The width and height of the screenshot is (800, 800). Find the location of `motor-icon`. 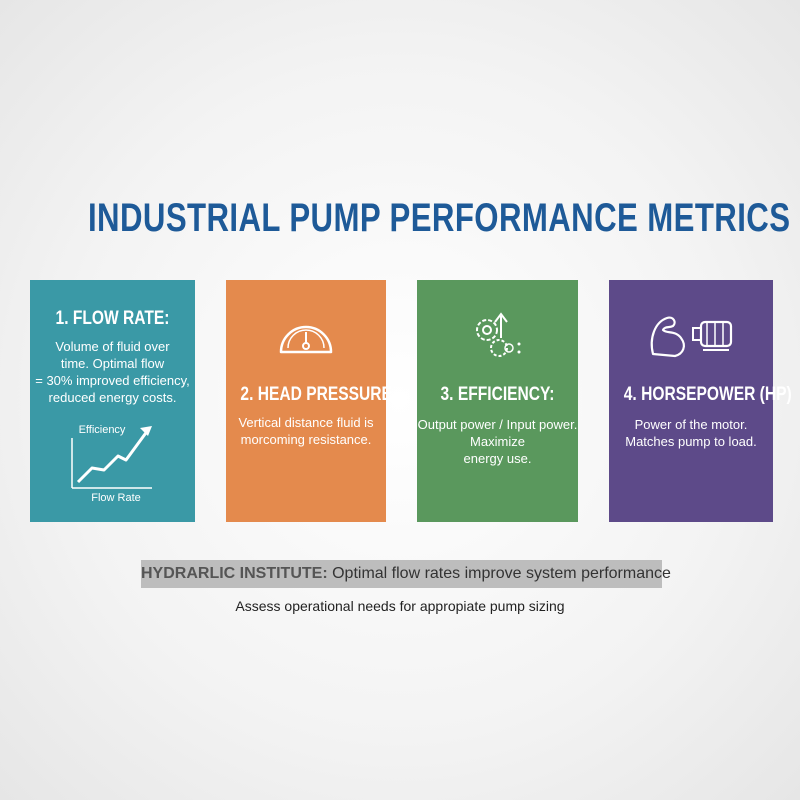

motor-icon is located at coordinates (691, 337).